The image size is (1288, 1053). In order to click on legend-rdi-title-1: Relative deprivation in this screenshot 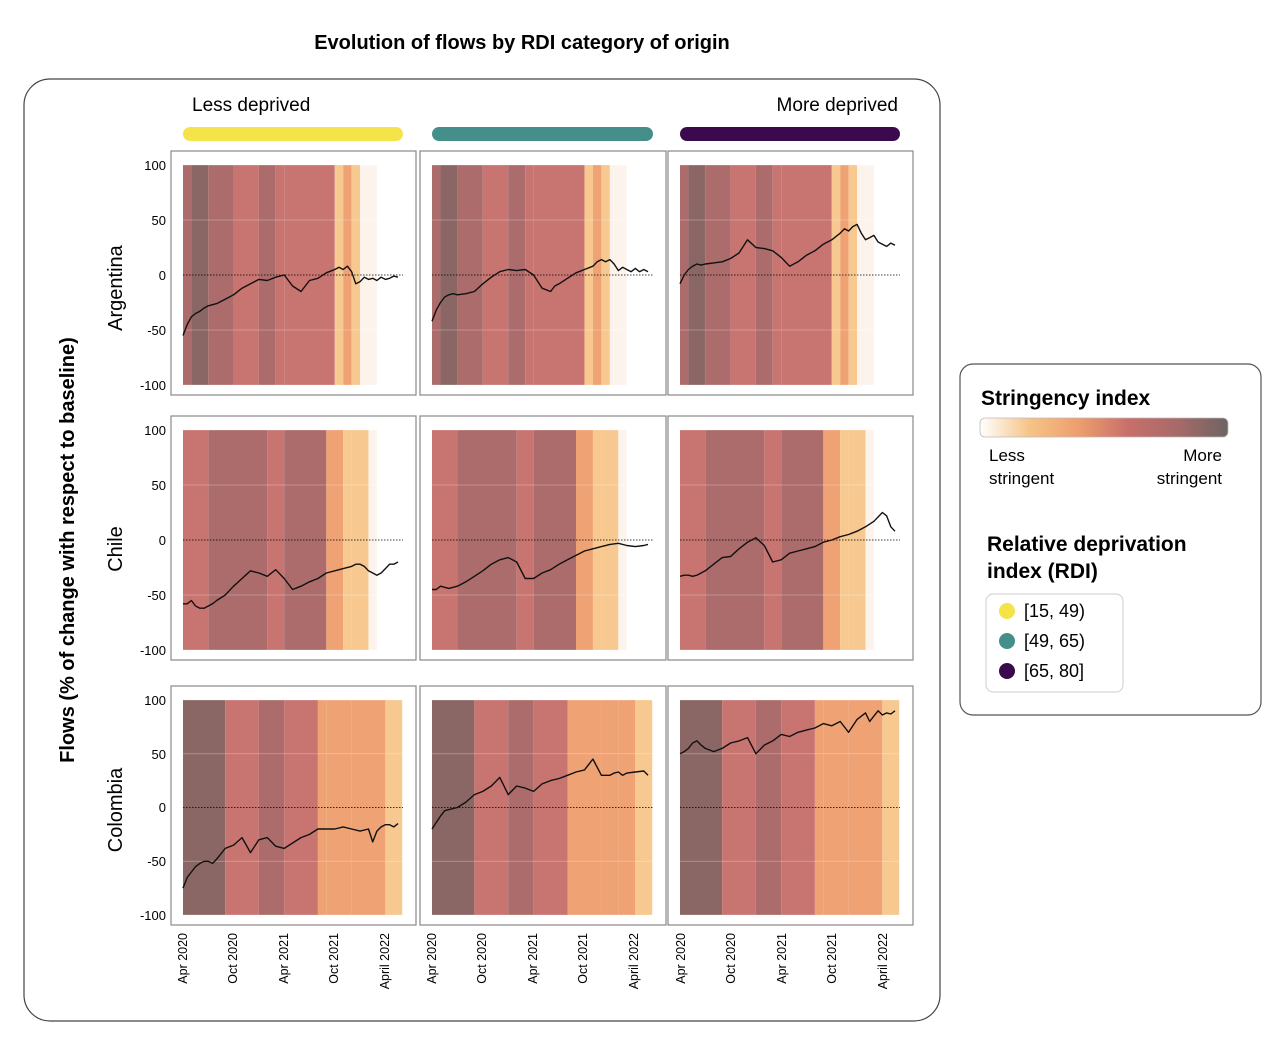, I will do `click(1087, 544)`.